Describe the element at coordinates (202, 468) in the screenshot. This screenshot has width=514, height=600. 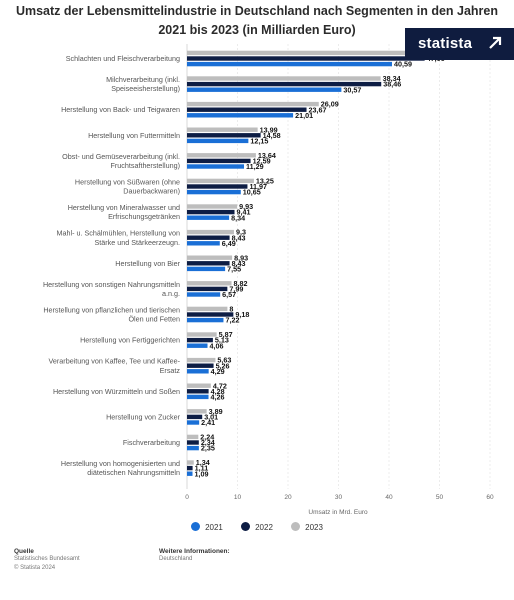
I see `value-label-2022: 1,11` at that location.